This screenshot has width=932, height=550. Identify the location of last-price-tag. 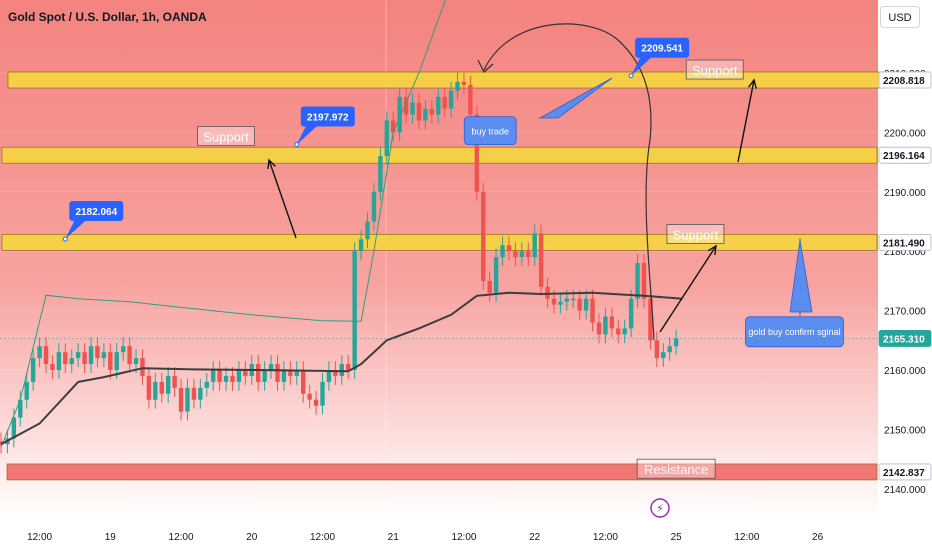
(905, 338).